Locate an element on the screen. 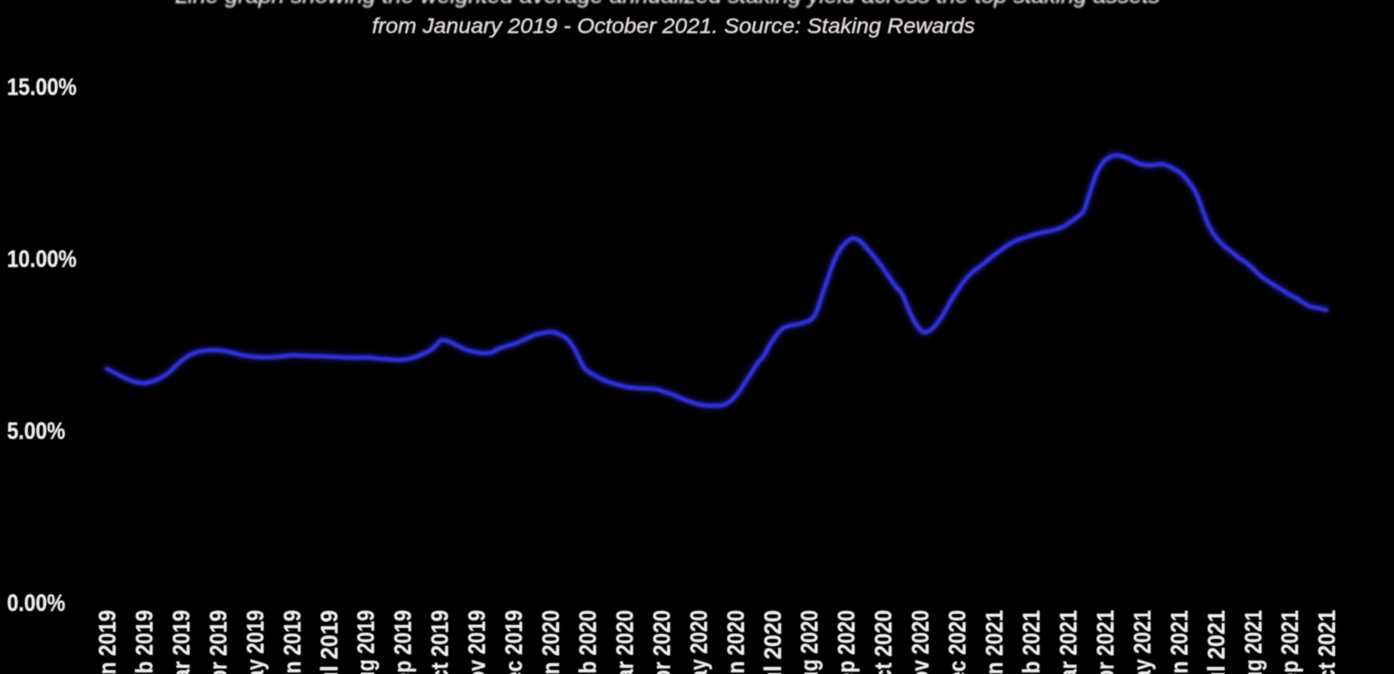 The height and width of the screenshot is (674, 1394). svg-text: Nov 2019 is located at coordinates (477, 642).